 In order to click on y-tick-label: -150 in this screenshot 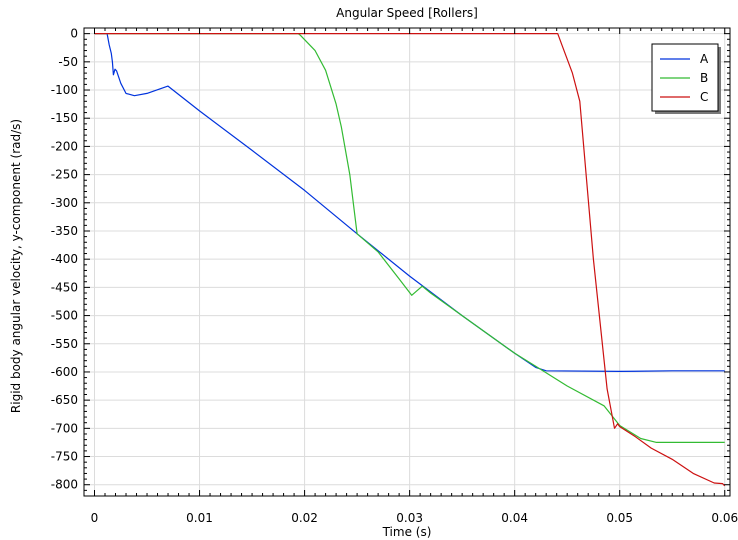, I will do `click(64, 118)`.